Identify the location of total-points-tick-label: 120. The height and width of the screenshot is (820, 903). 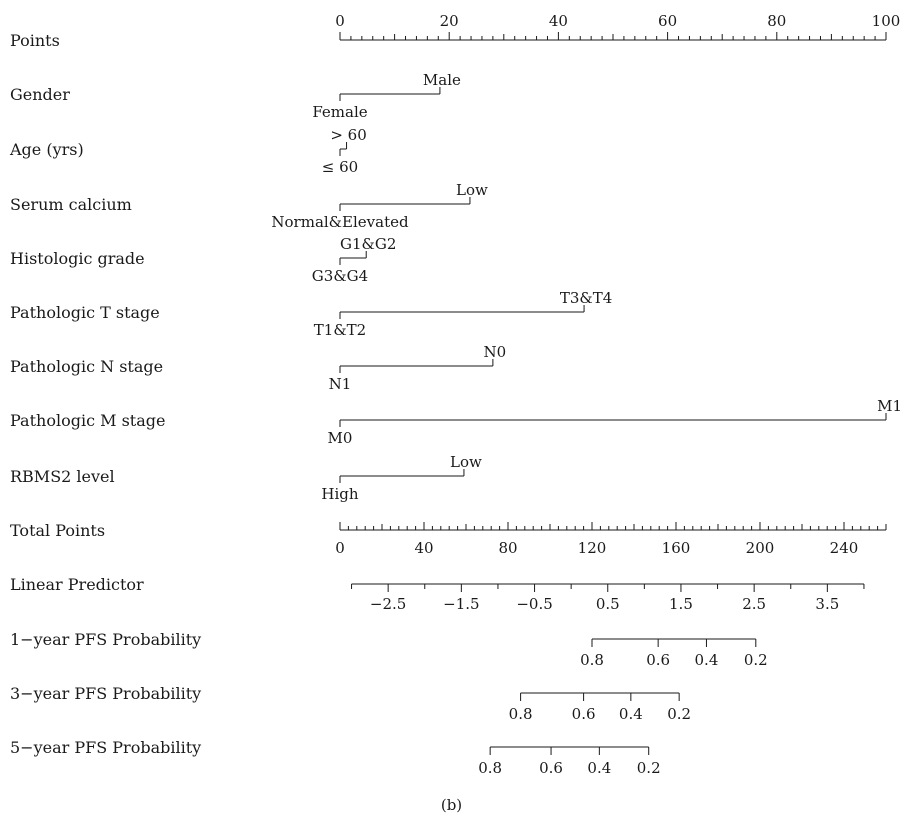
(592, 548).